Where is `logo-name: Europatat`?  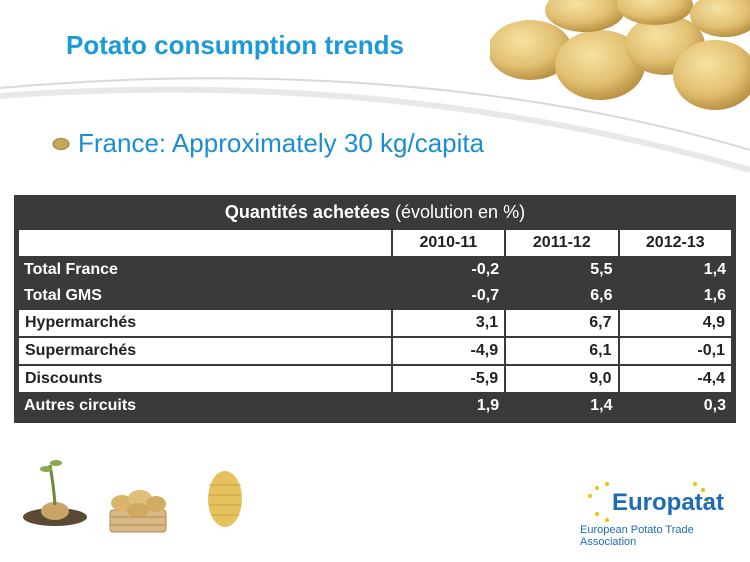 logo-name: Europatat is located at coordinates (668, 502).